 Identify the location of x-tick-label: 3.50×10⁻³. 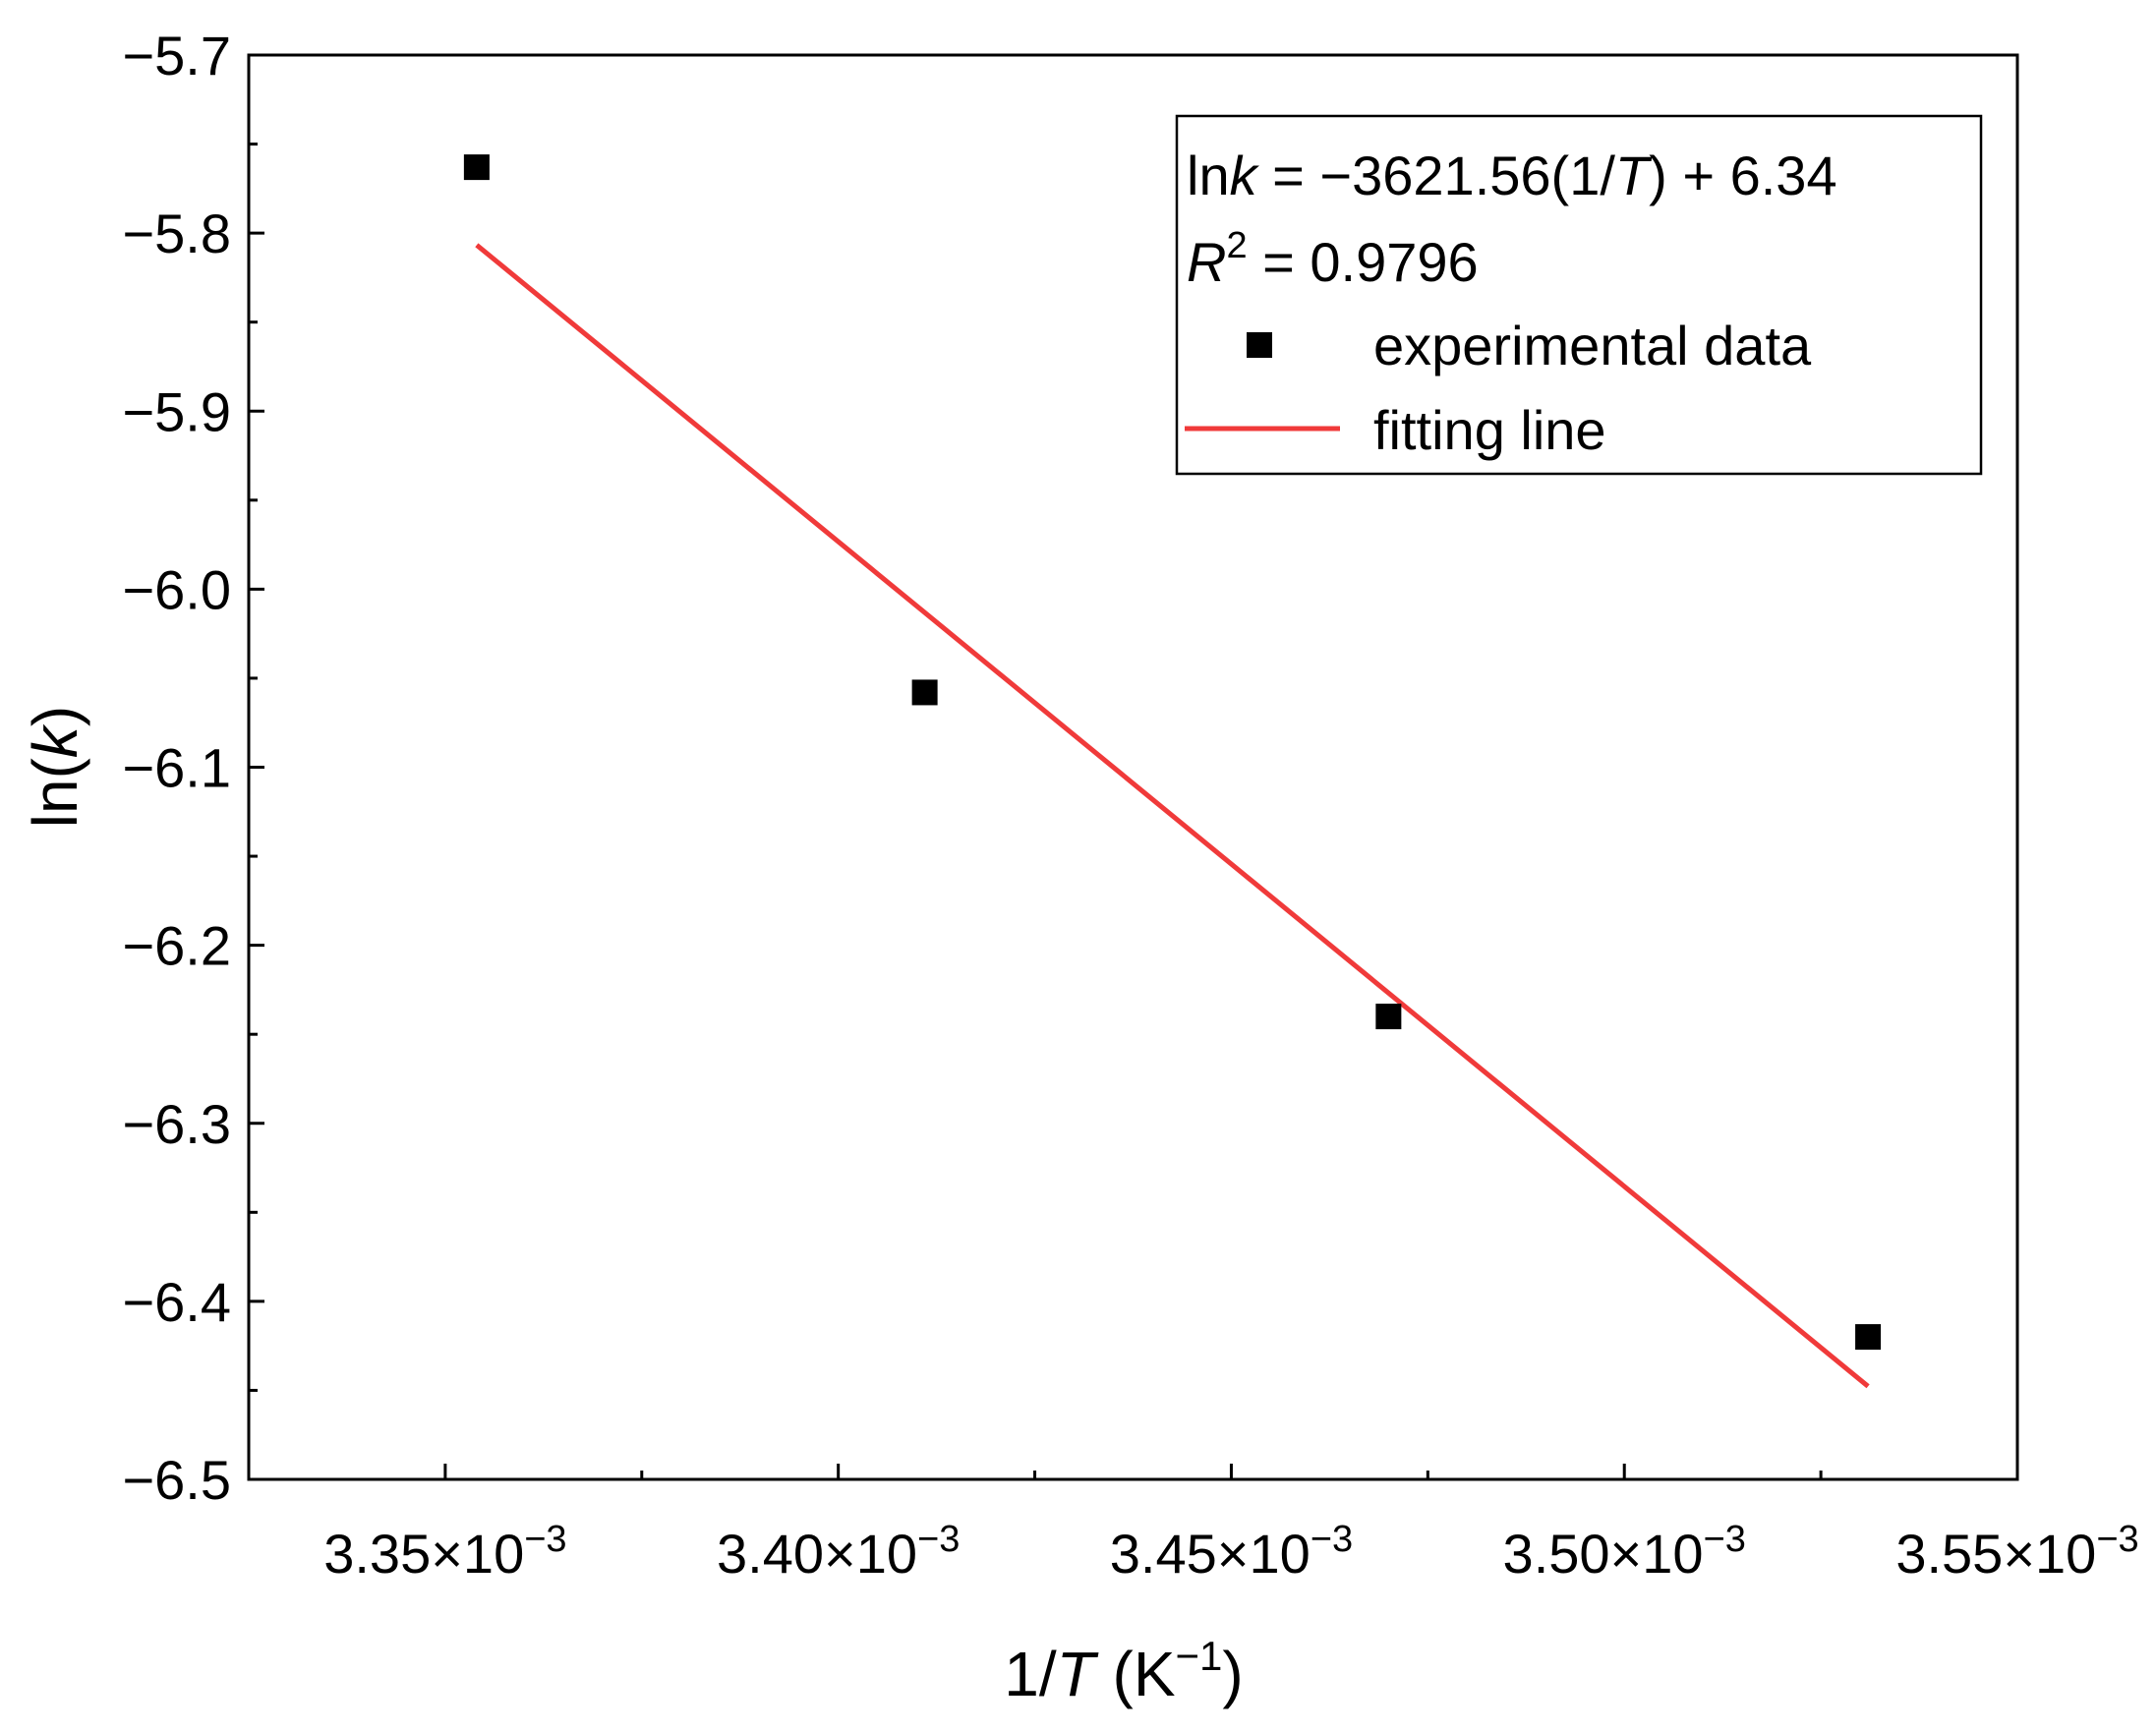
(1624, 1552).